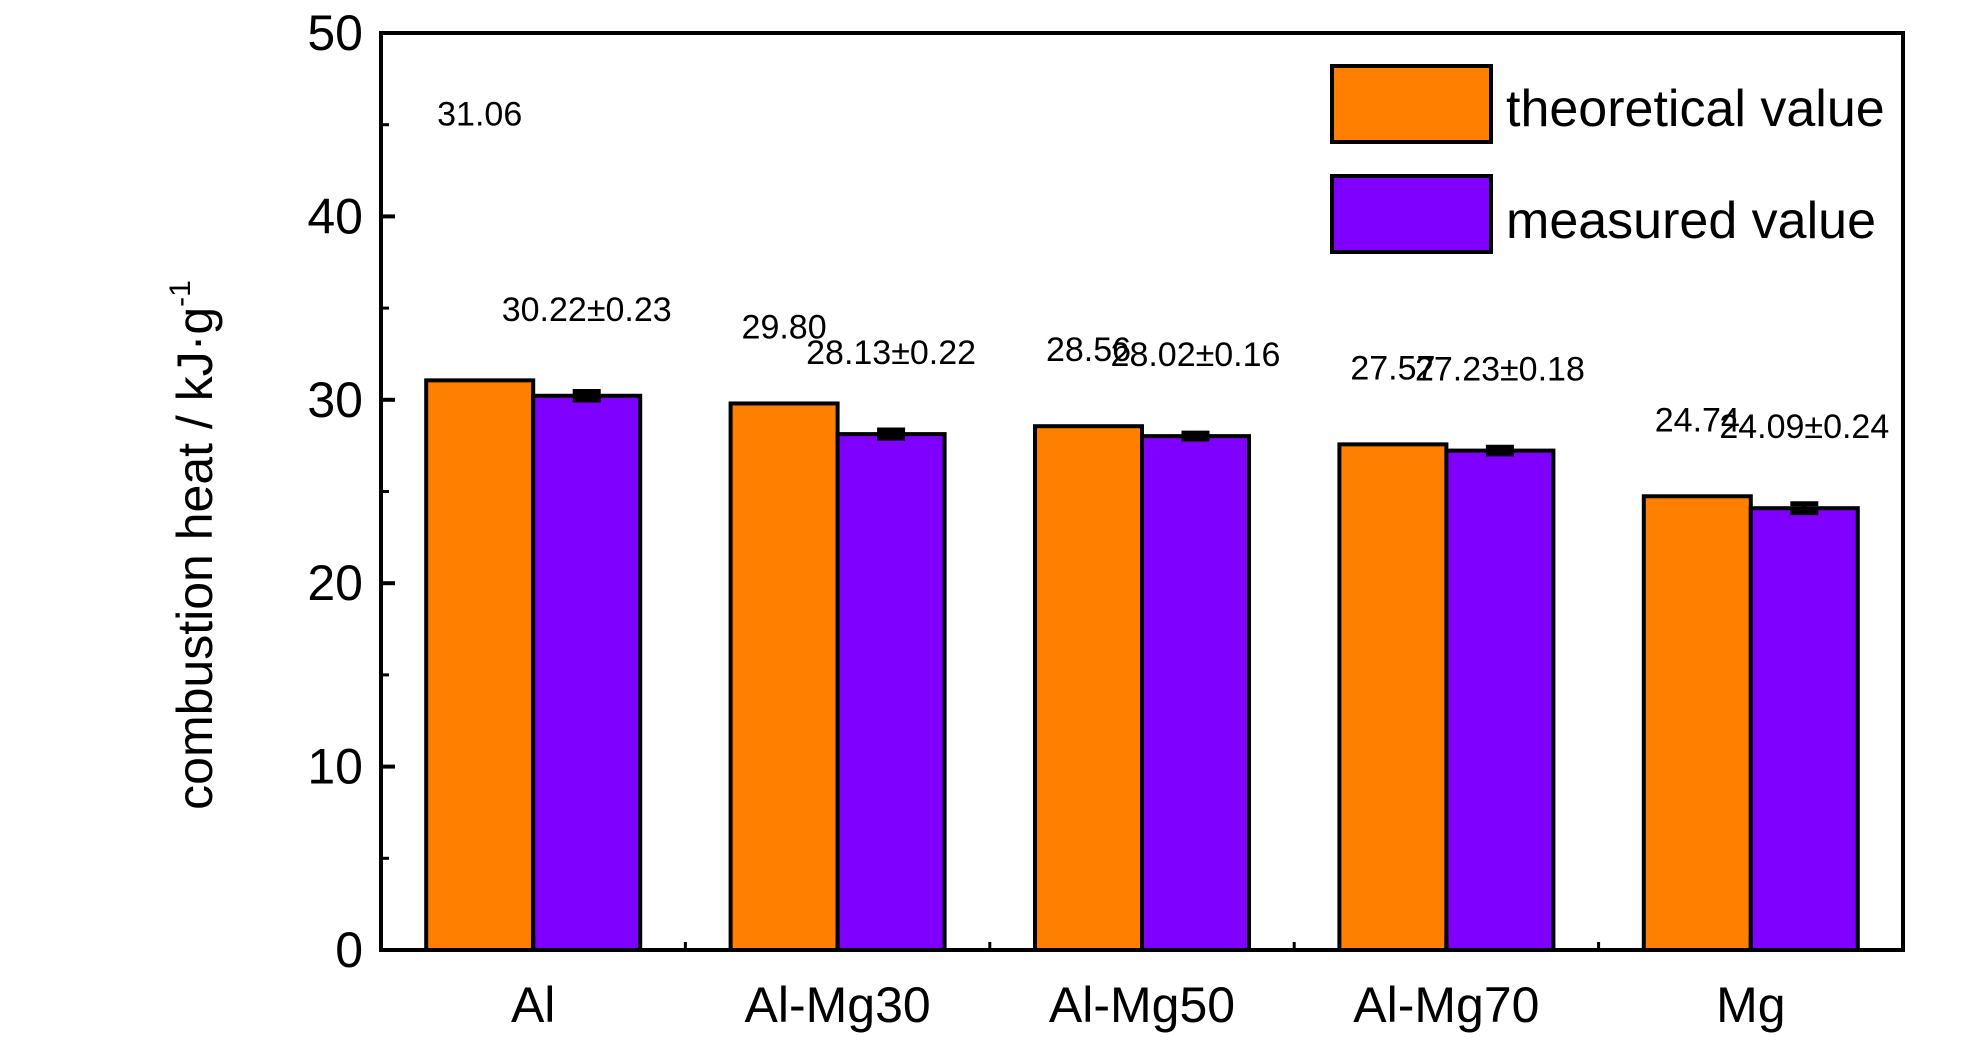 Image resolution: width=1984 pixels, height=1063 pixels. Describe the element at coordinates (1691, 221) in the screenshot. I see `legend-label-measured: measured value` at that location.